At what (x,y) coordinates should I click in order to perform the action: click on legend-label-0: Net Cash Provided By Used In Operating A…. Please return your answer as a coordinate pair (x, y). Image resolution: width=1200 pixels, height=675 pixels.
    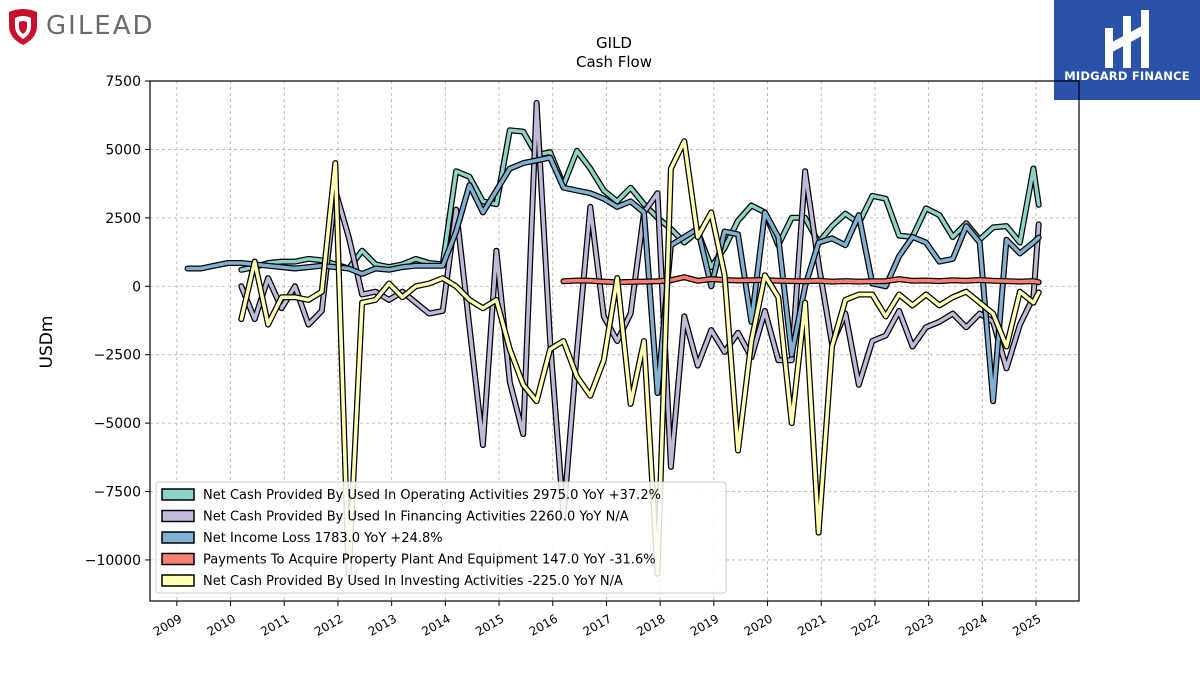
    Looking at the image, I should click on (432, 495).